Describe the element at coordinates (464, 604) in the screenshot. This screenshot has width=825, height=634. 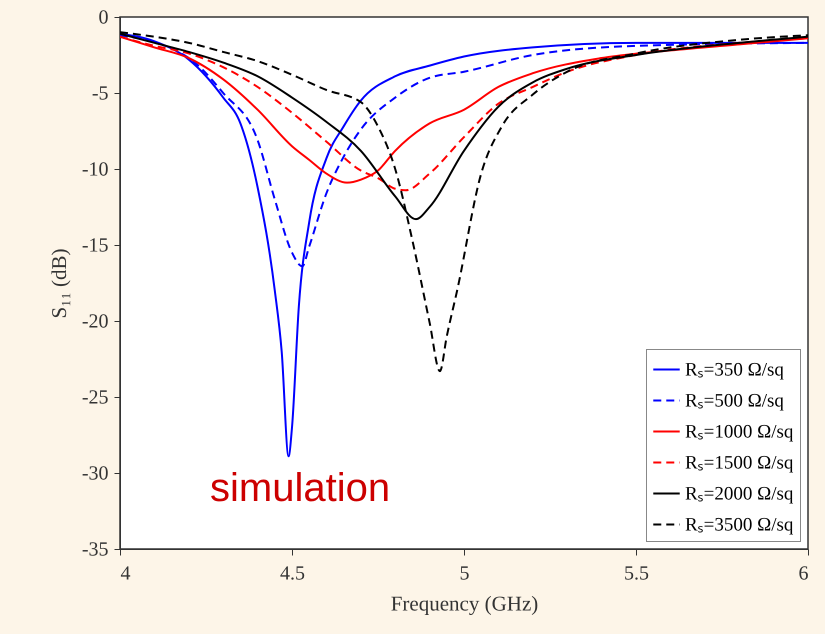
I see `x-axis-title: Frequency (GHz)` at that location.